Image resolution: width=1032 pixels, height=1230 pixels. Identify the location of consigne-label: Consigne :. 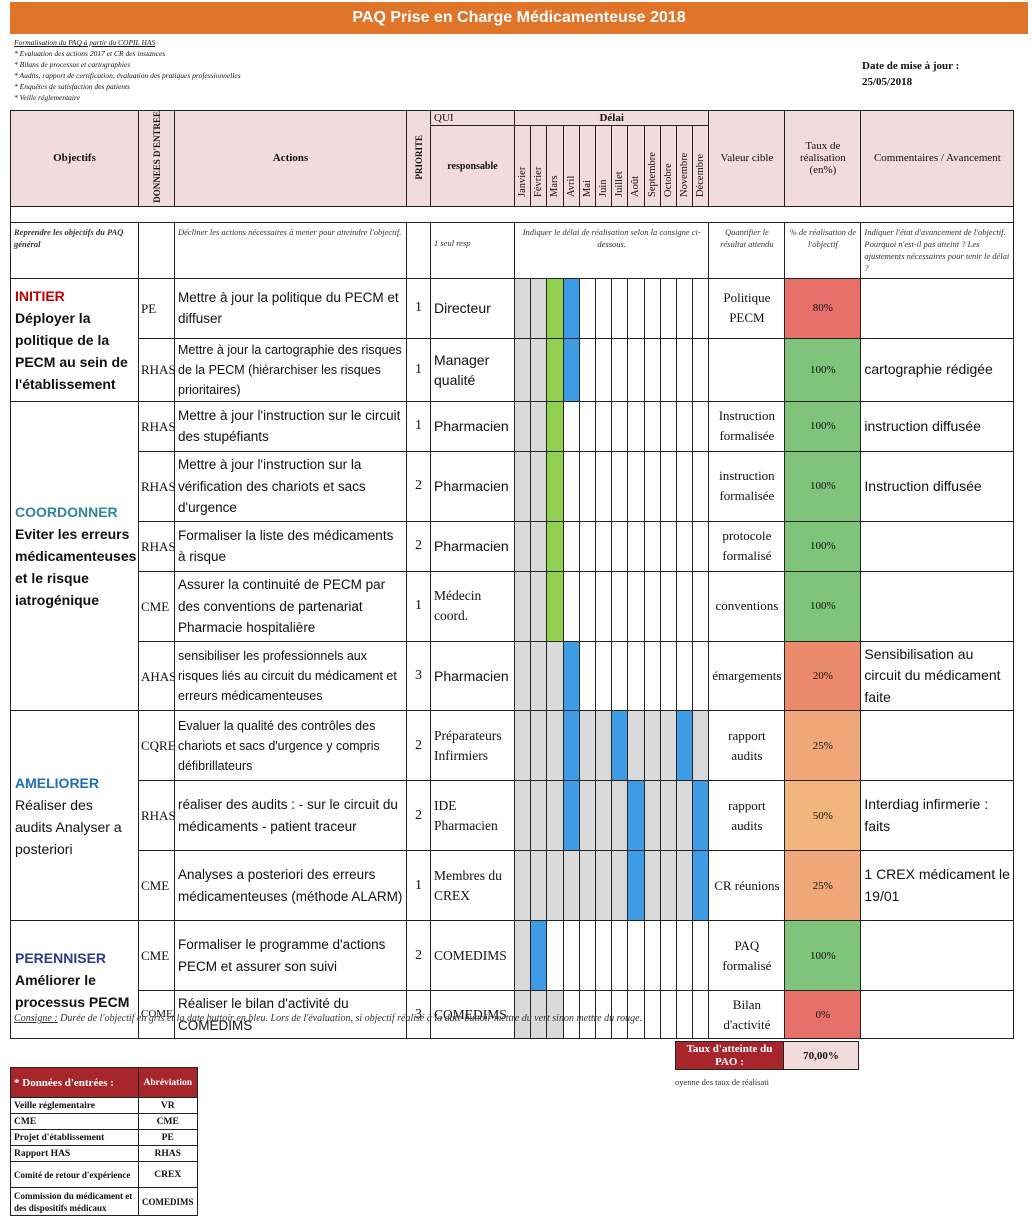
(36, 1018).